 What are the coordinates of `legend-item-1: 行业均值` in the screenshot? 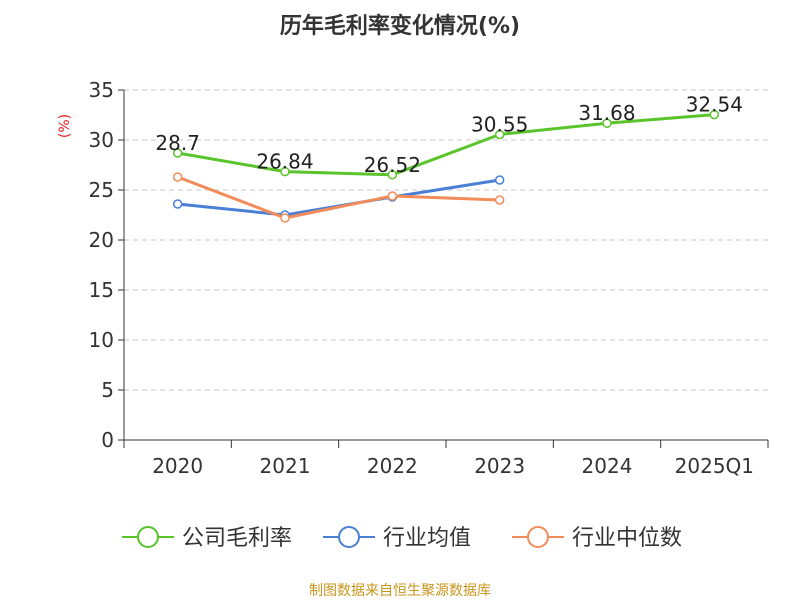 It's located at (397, 538).